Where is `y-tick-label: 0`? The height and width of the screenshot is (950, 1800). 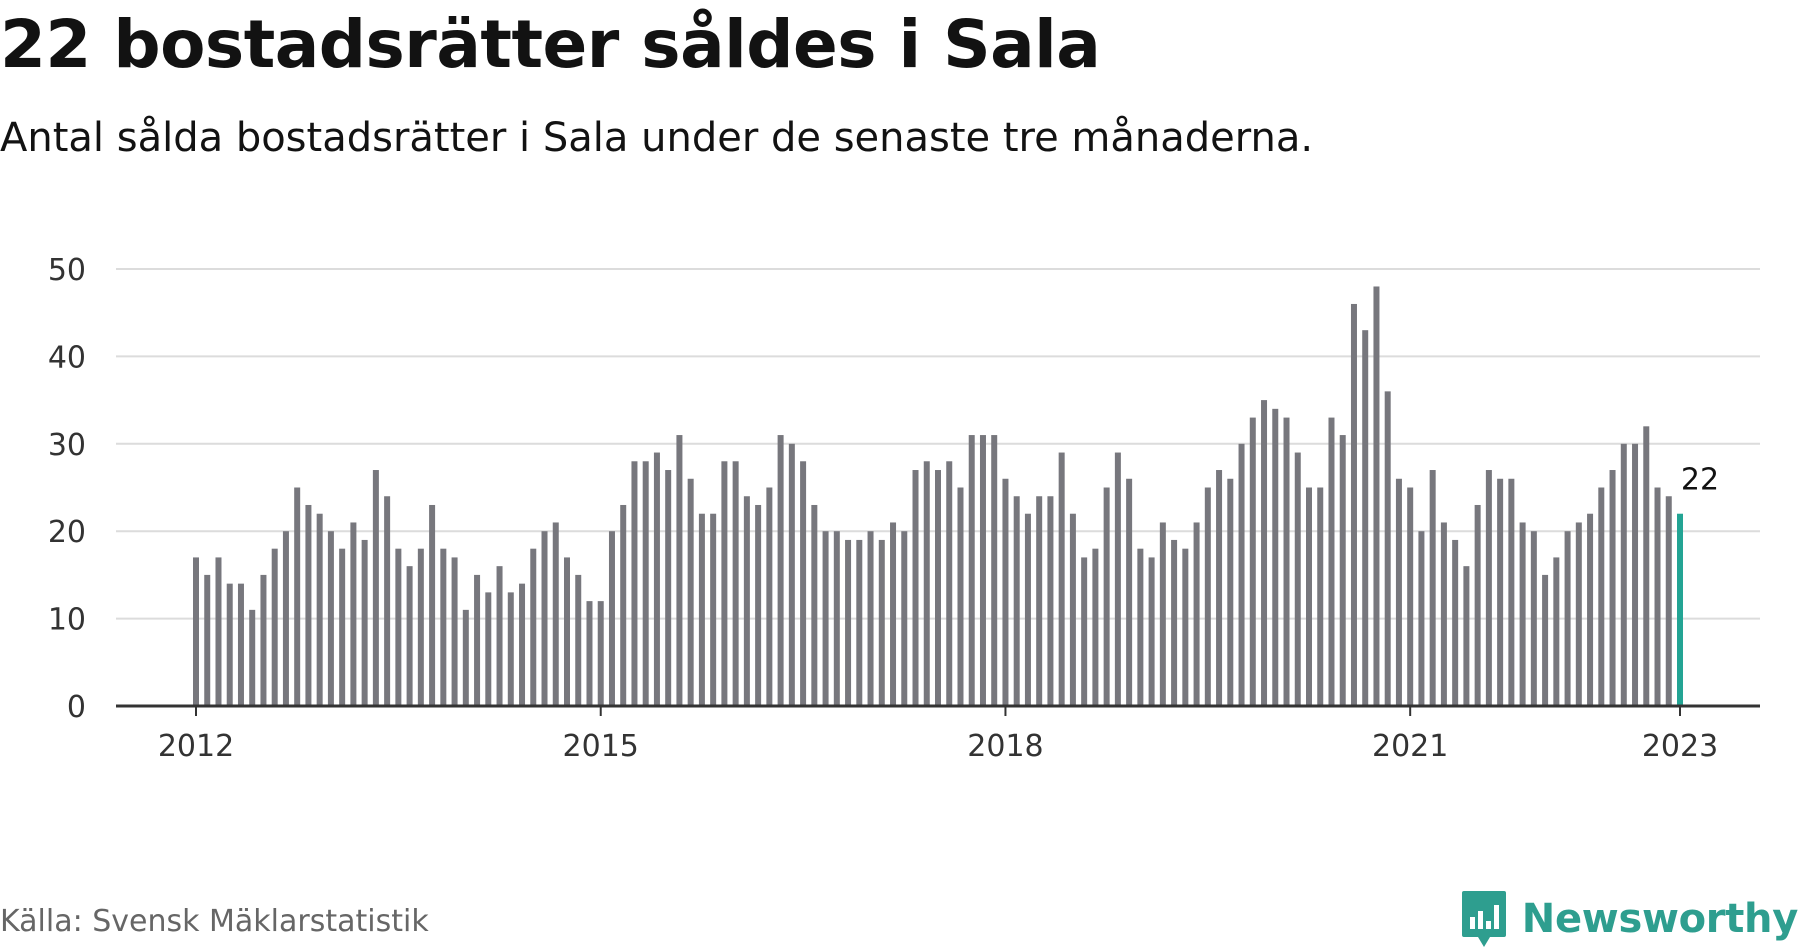 y-tick-label: 0 is located at coordinates (76, 707).